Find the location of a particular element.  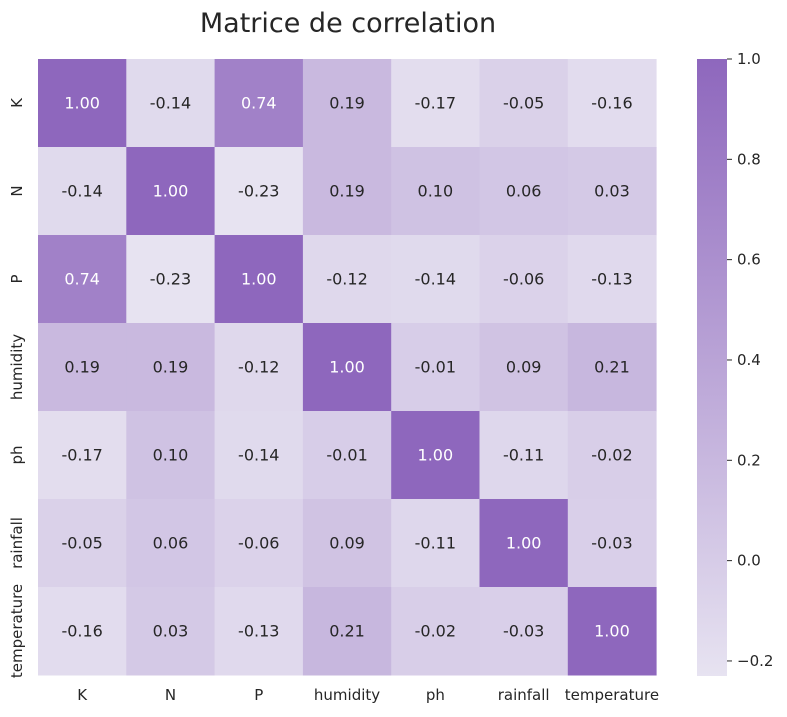

x-tick-label: ph is located at coordinates (435, 695).